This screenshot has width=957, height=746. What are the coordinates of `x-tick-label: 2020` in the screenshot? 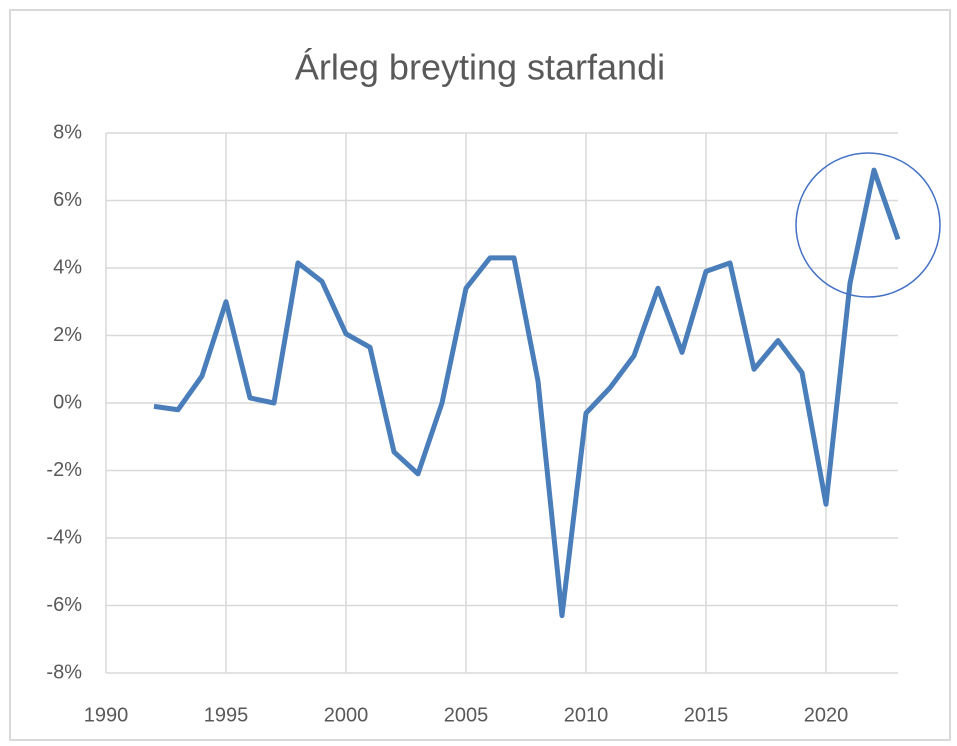 It's located at (826, 715).